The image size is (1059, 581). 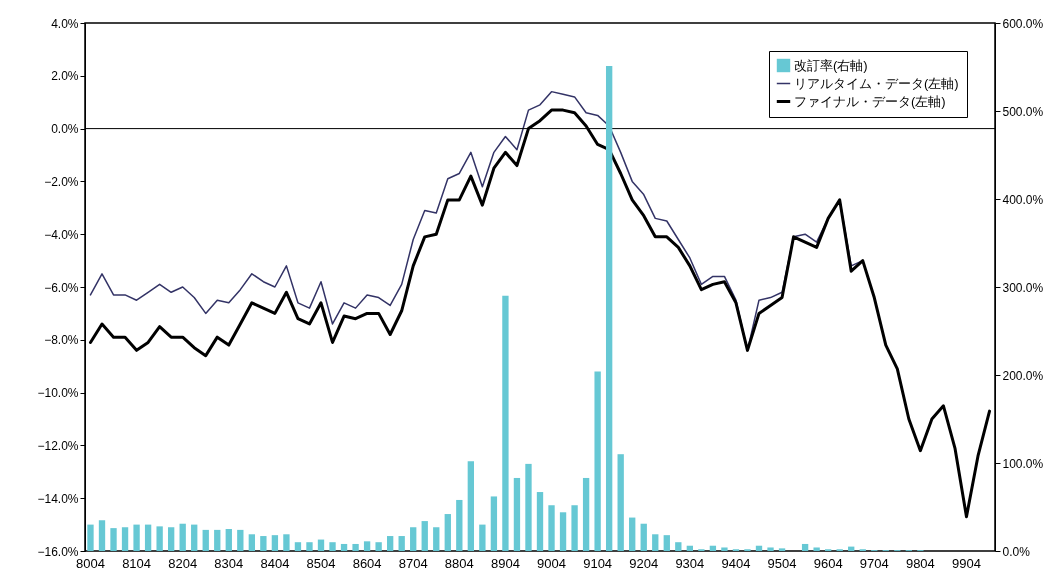 What do you see at coordinates (831, 65) in the screenshot?
I see `legend-label: 改訂率(右軸)` at bounding box center [831, 65].